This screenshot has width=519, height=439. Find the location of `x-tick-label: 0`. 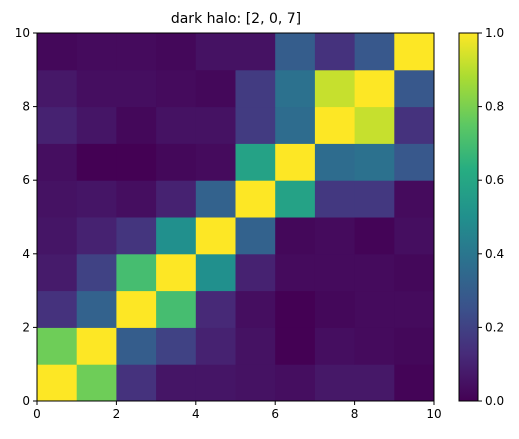

x-tick-label: 0 is located at coordinates (37, 414).